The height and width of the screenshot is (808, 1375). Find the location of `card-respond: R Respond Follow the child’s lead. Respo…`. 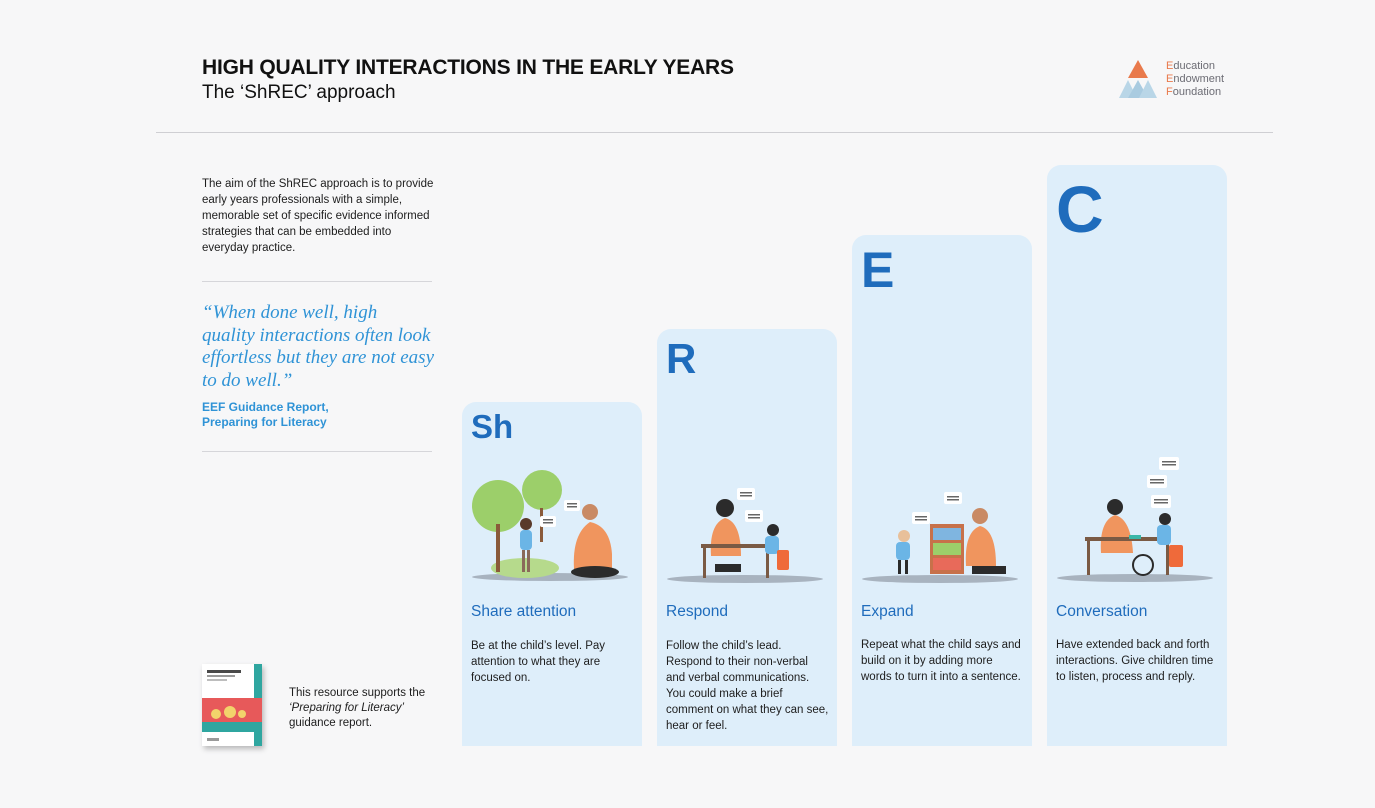

card-respond: R Respond Follow the child’s lead. Respo… is located at coordinates (747, 537).